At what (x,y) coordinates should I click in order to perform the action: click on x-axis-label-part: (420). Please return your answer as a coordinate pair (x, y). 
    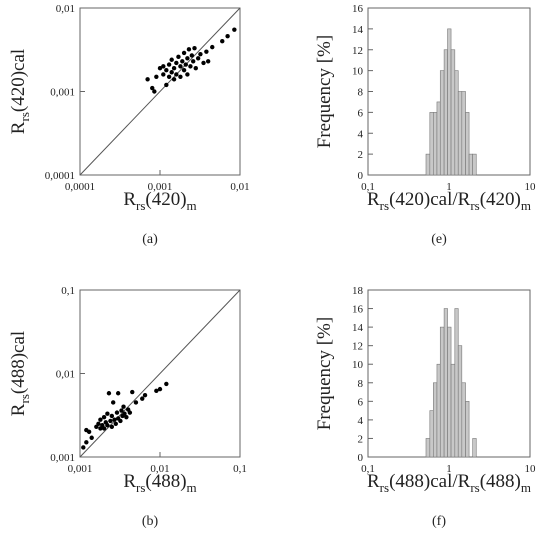
    Looking at the image, I should click on (165, 199).